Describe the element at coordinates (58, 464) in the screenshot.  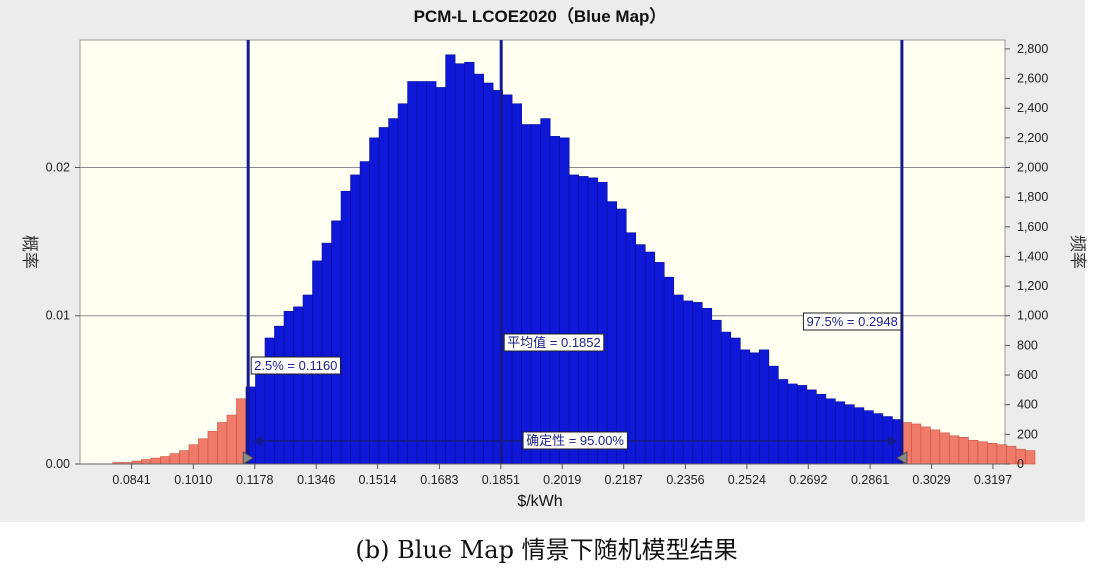
I see `y-left-tick-label: 0.00` at that location.